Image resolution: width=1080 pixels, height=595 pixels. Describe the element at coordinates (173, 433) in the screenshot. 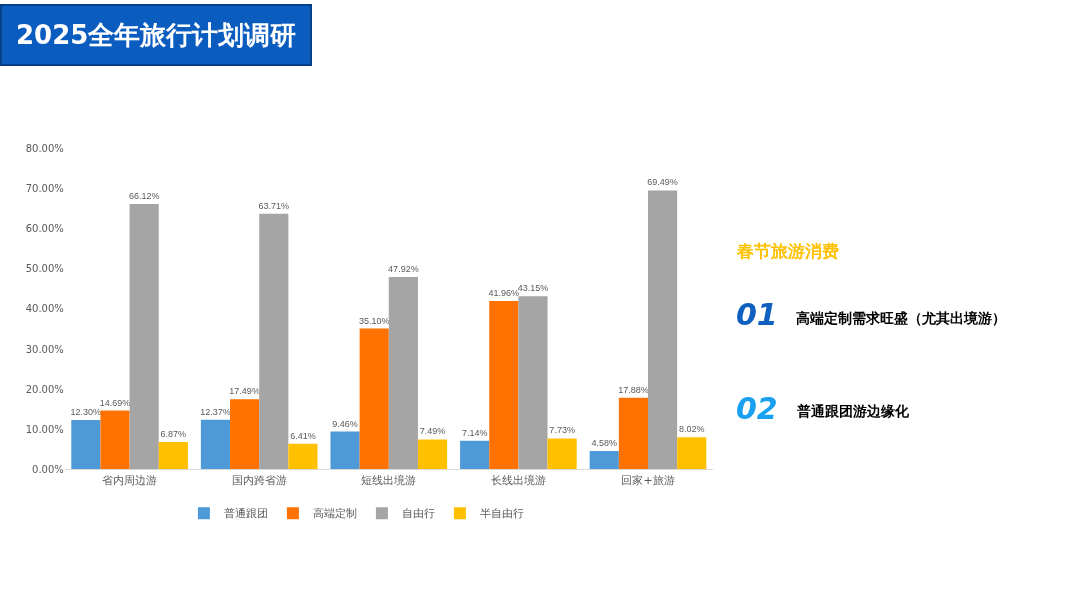

I see `data-label: 6.87%` at that location.